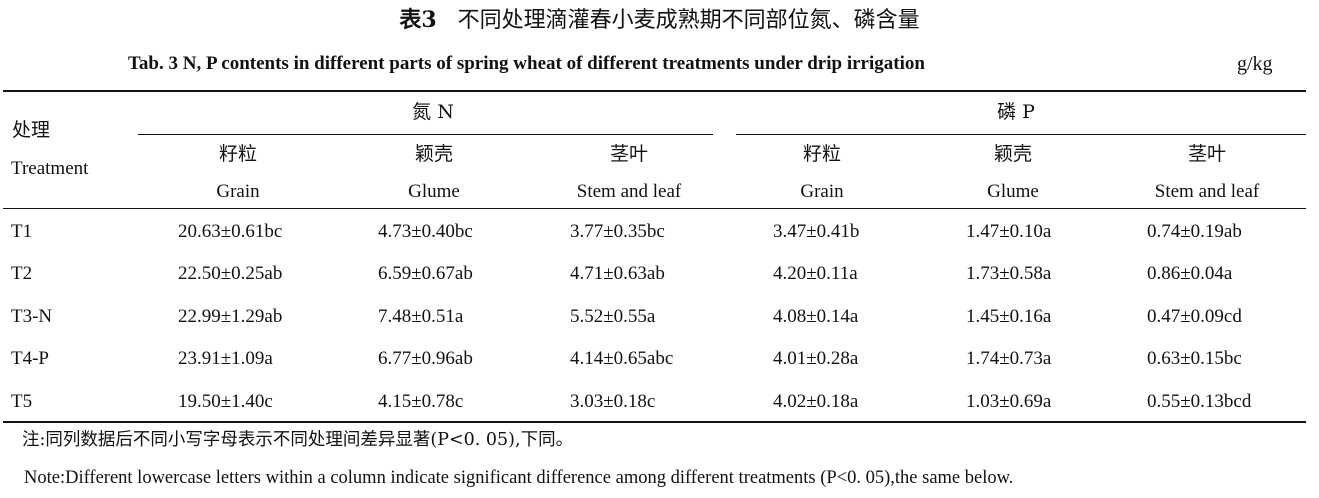 Image resolution: width=1319 pixels, height=498 pixels. What do you see at coordinates (613, 401) in the screenshot?
I see `value-cell: 3.03±0.18c` at bounding box center [613, 401].